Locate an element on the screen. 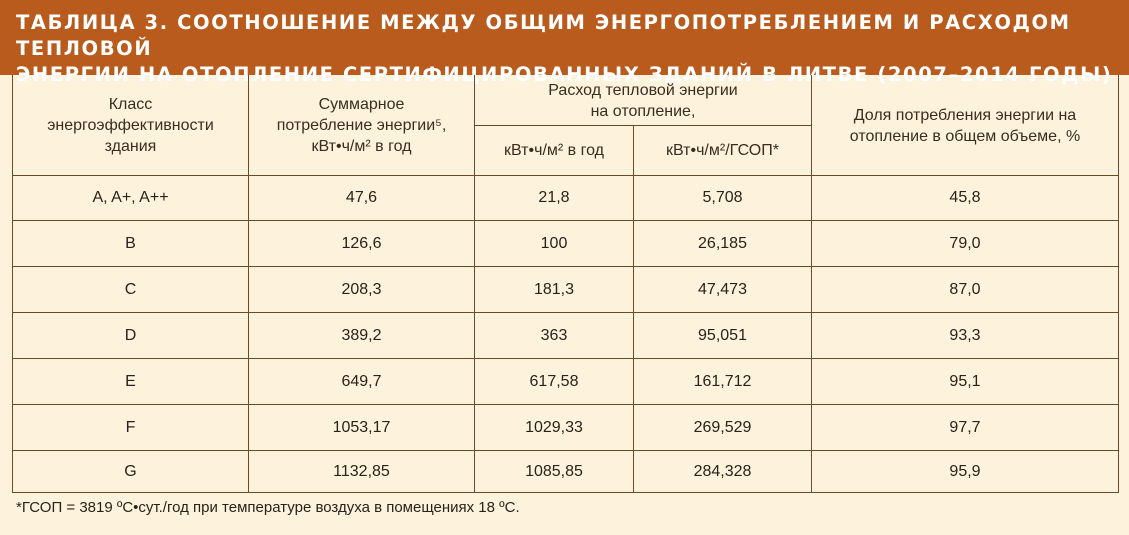 The width and height of the screenshot is (1129, 535). cell-total: 208,3 is located at coordinates (361, 289).